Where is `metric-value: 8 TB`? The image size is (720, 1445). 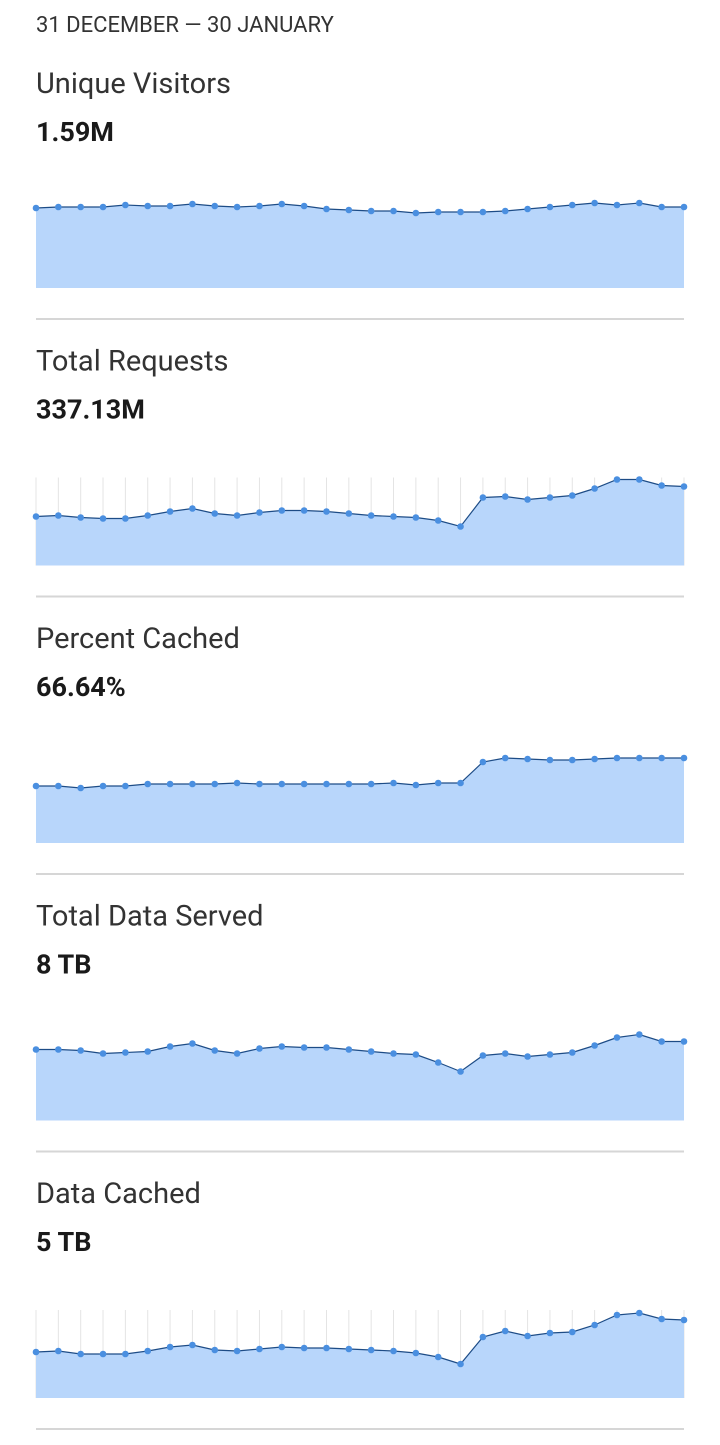
metric-value: 8 TB is located at coordinates (63, 965).